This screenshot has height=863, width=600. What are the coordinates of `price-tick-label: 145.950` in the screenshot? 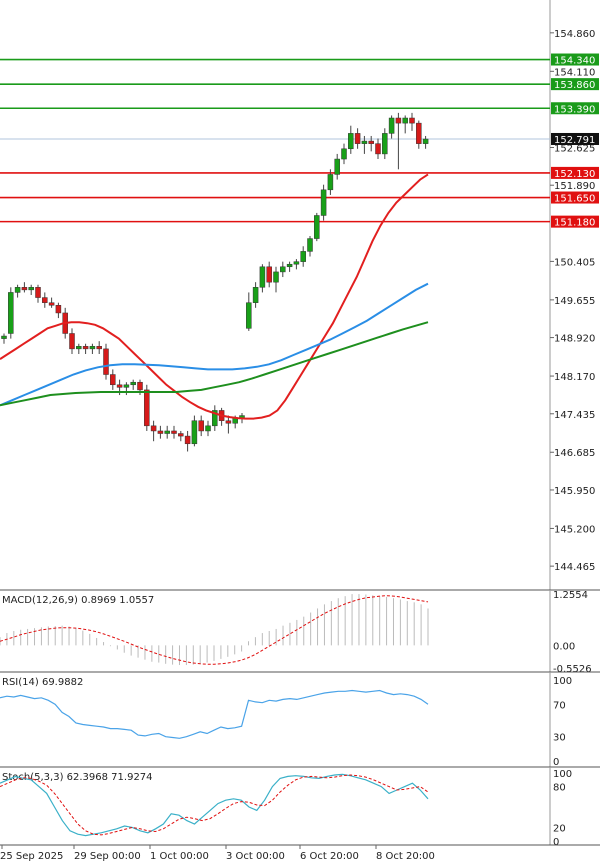 It's located at (574, 491).